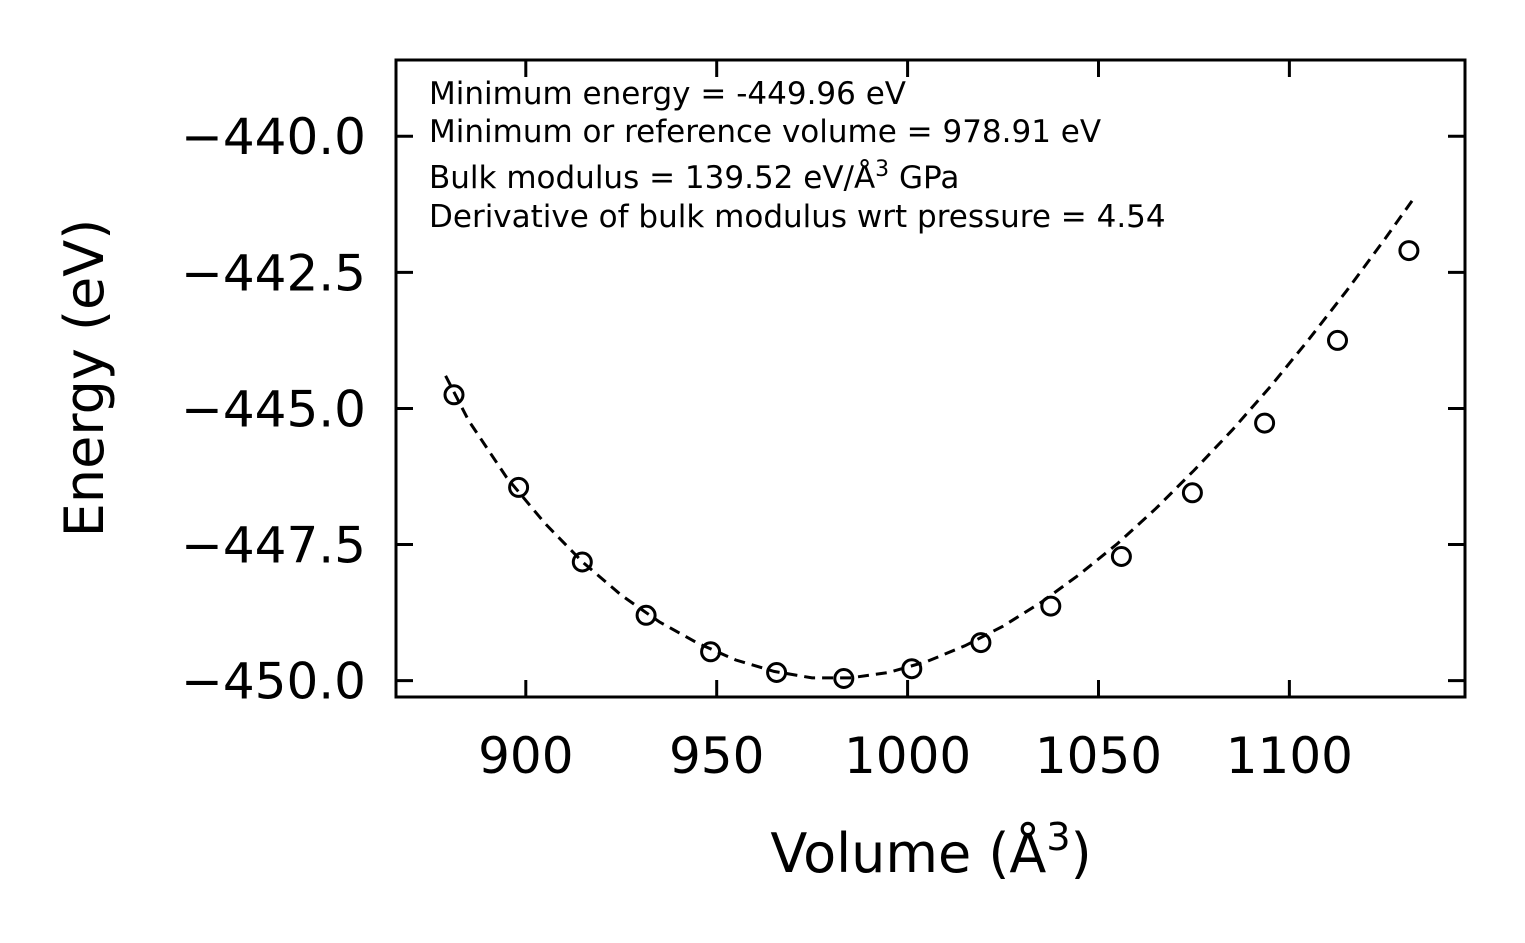  Describe the element at coordinates (84, 378) in the screenshot. I see `y-axis-title: Energy (eV)` at that location.